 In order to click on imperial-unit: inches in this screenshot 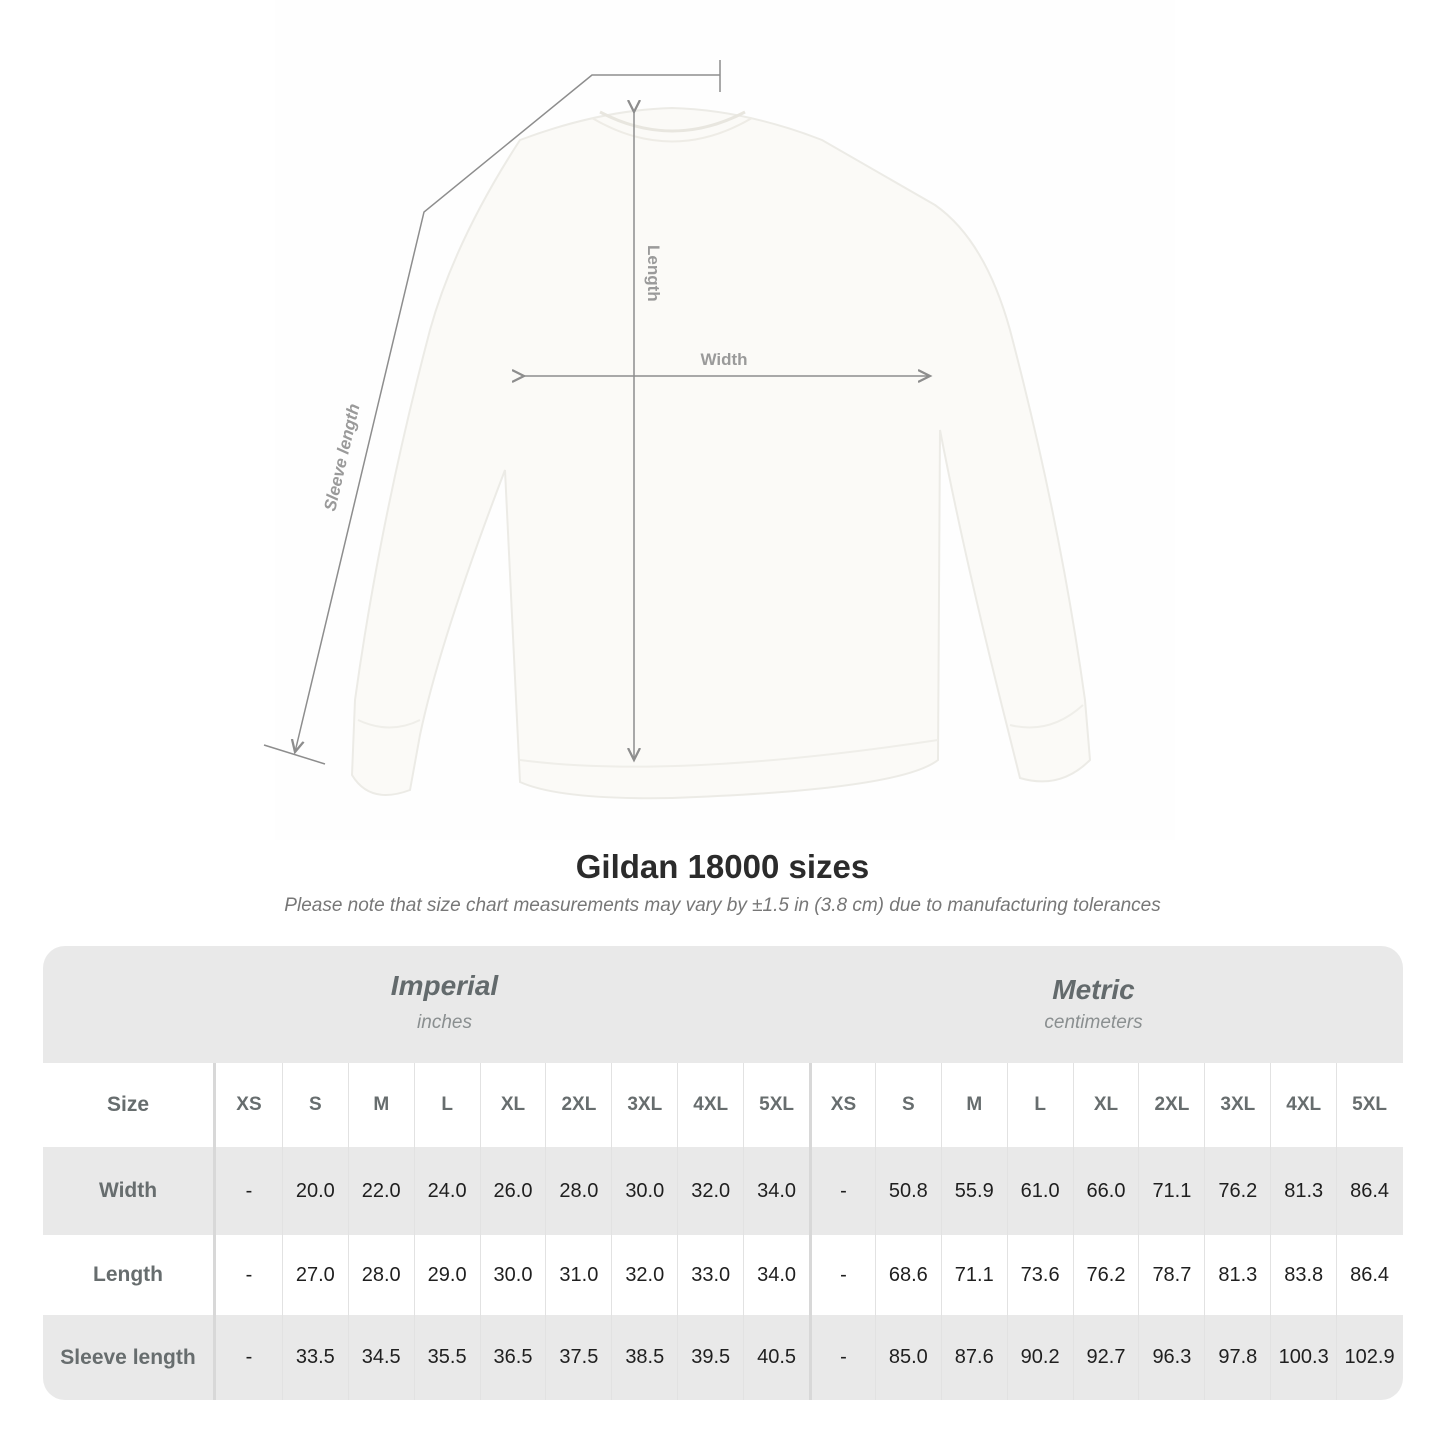, I will do `click(444, 1022)`.